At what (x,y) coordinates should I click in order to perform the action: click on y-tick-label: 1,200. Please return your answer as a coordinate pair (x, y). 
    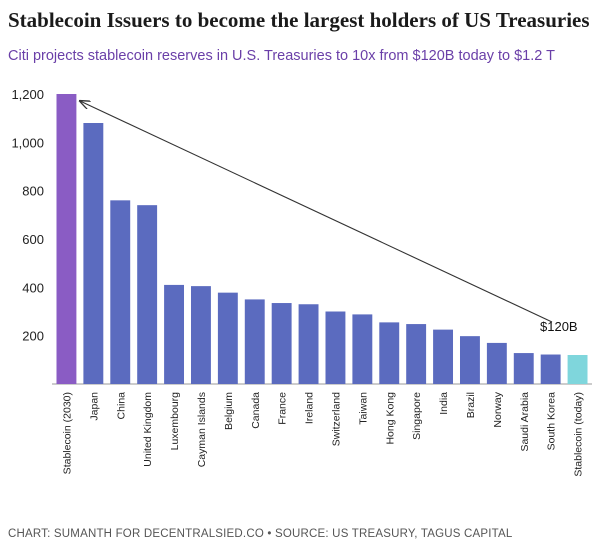
    Looking at the image, I should click on (27, 94).